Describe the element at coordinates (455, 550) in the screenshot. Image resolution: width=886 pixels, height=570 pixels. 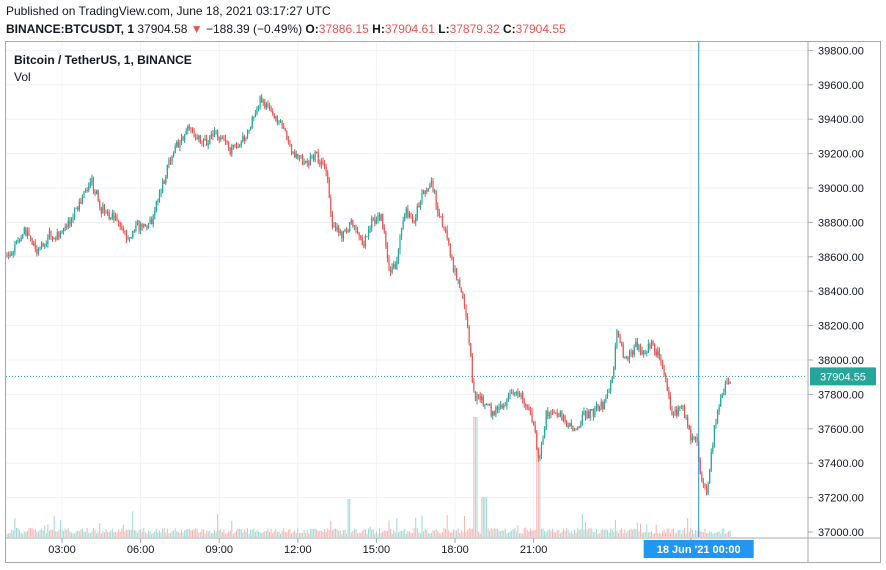
I see `time-tick-label: 18:00` at that location.